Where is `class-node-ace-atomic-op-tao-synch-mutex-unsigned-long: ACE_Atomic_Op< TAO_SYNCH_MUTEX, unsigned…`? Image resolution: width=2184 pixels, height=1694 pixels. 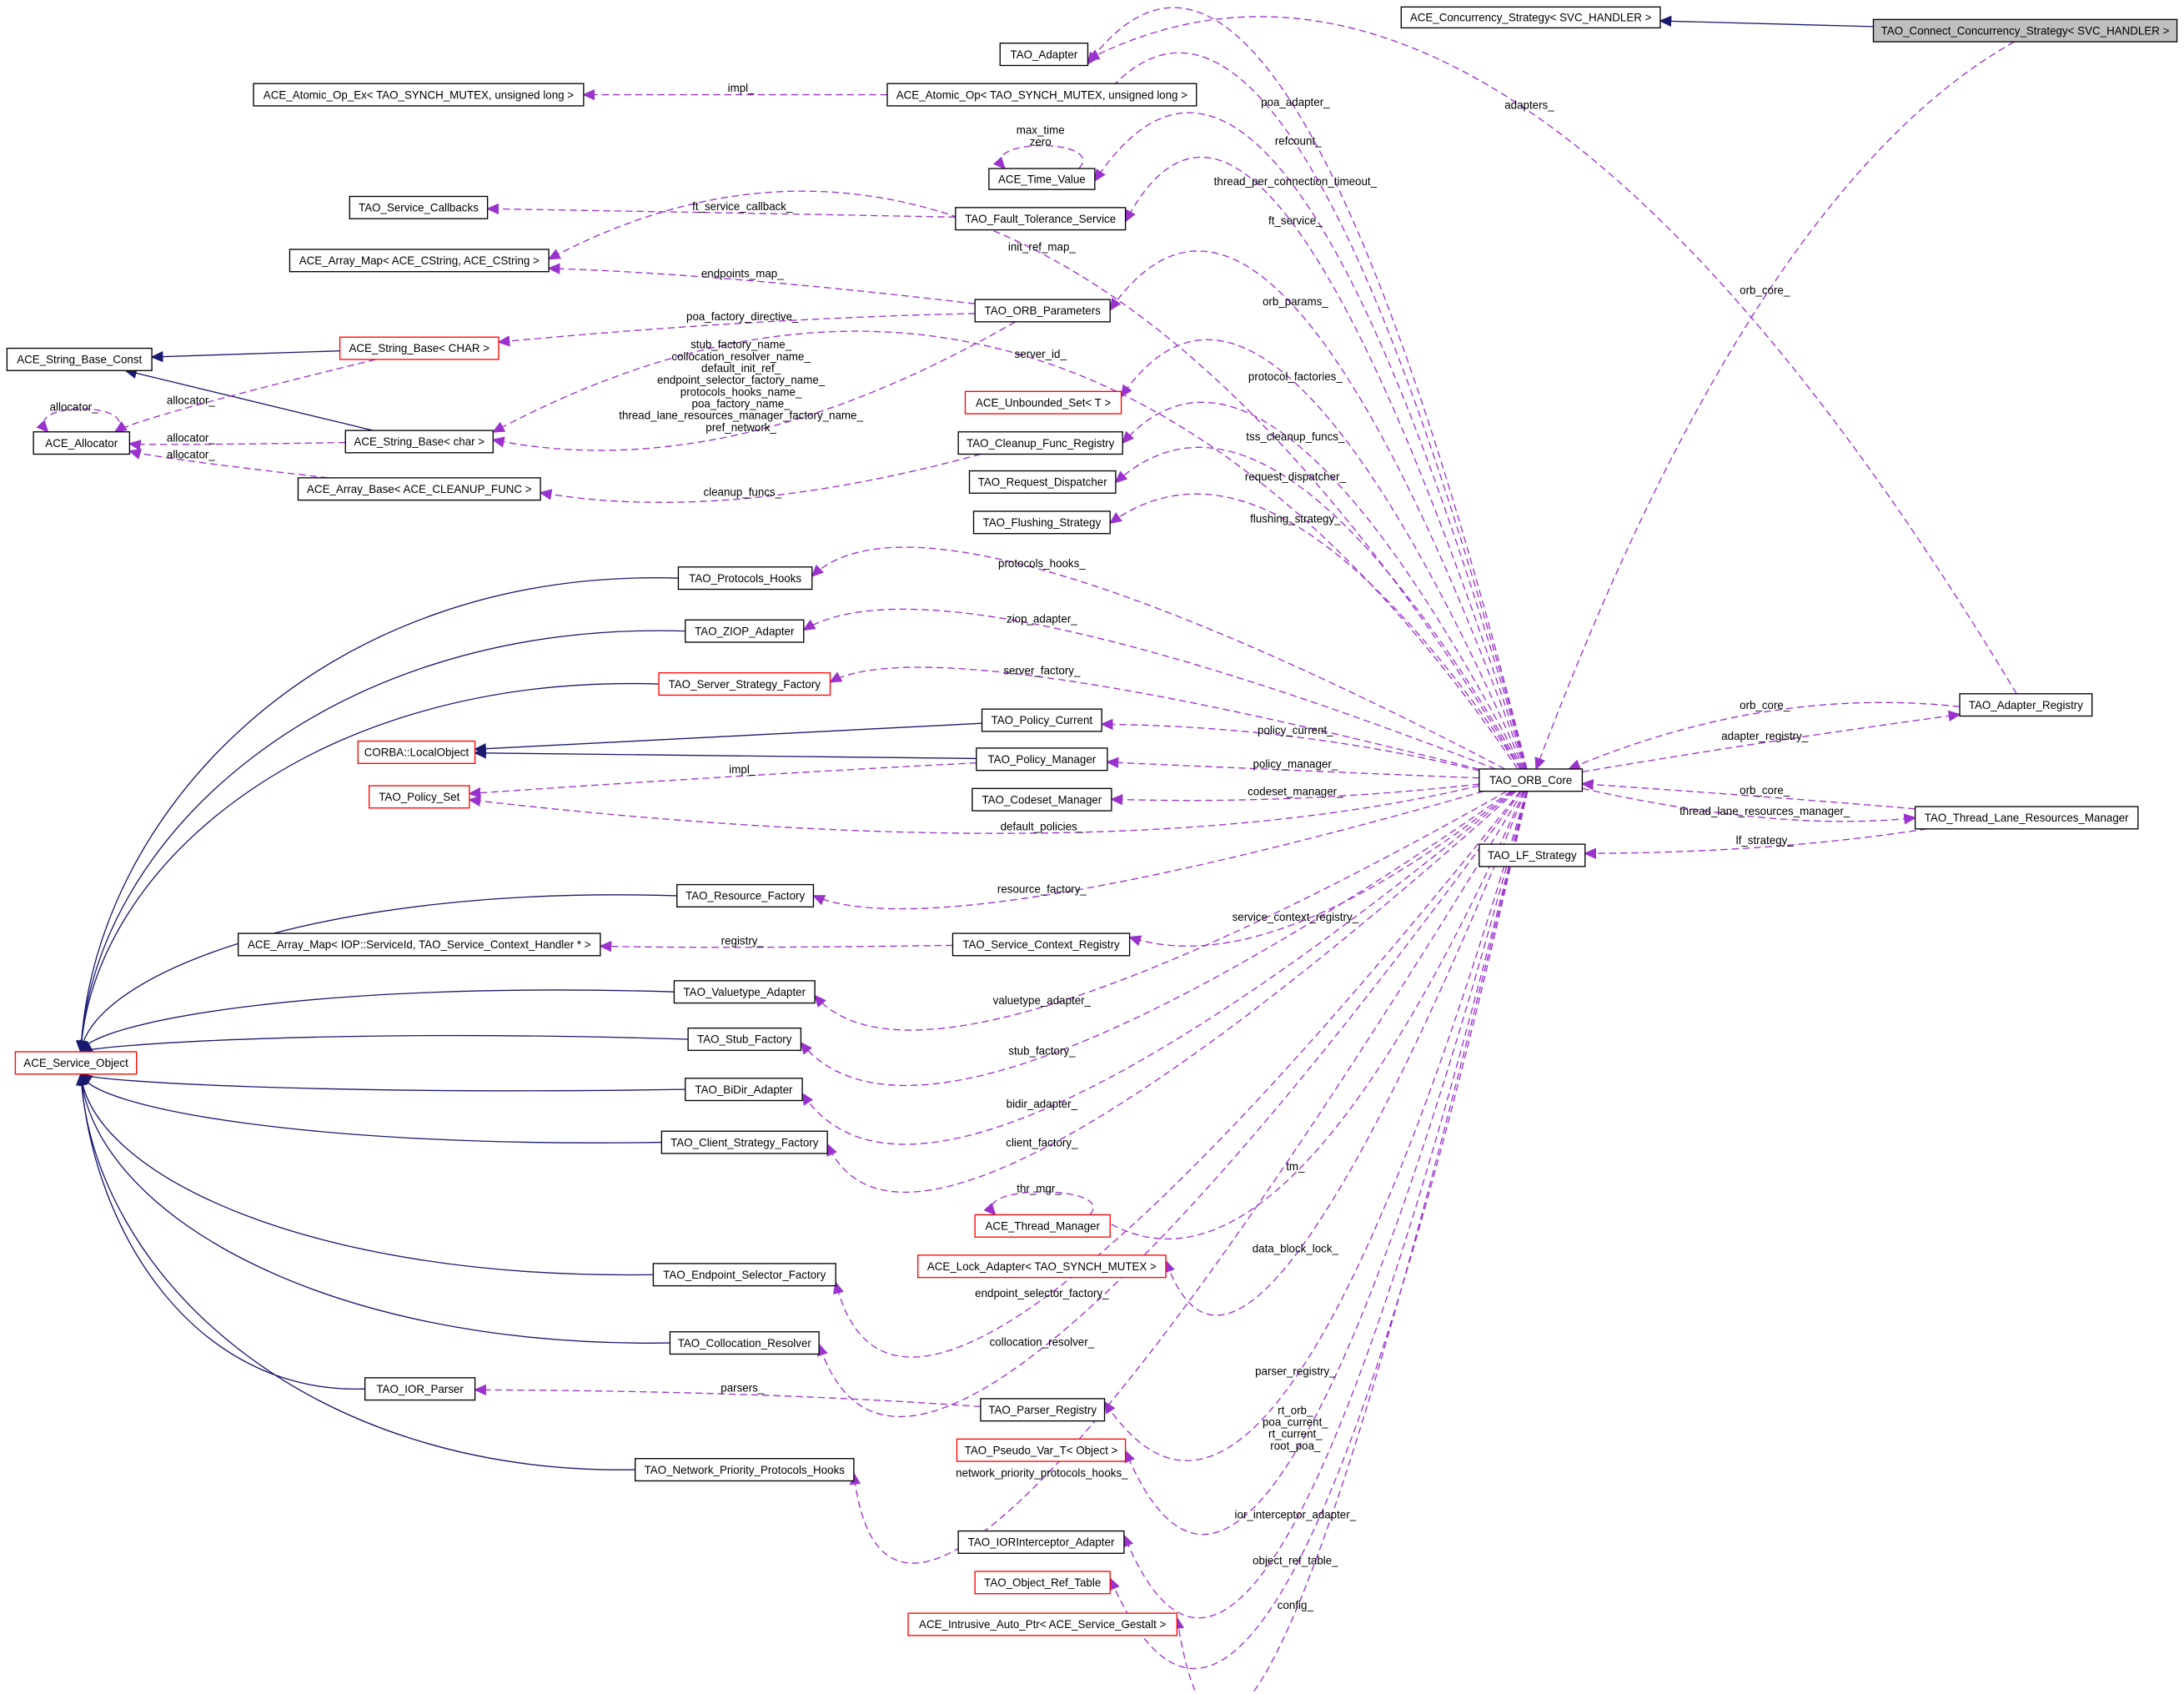
class-node-ace-atomic-op-tao-synch-mutex-unsigned-long: ACE_Atomic_Op< TAO_SYNCH_MUTEX, unsigned… is located at coordinates (1041, 95).